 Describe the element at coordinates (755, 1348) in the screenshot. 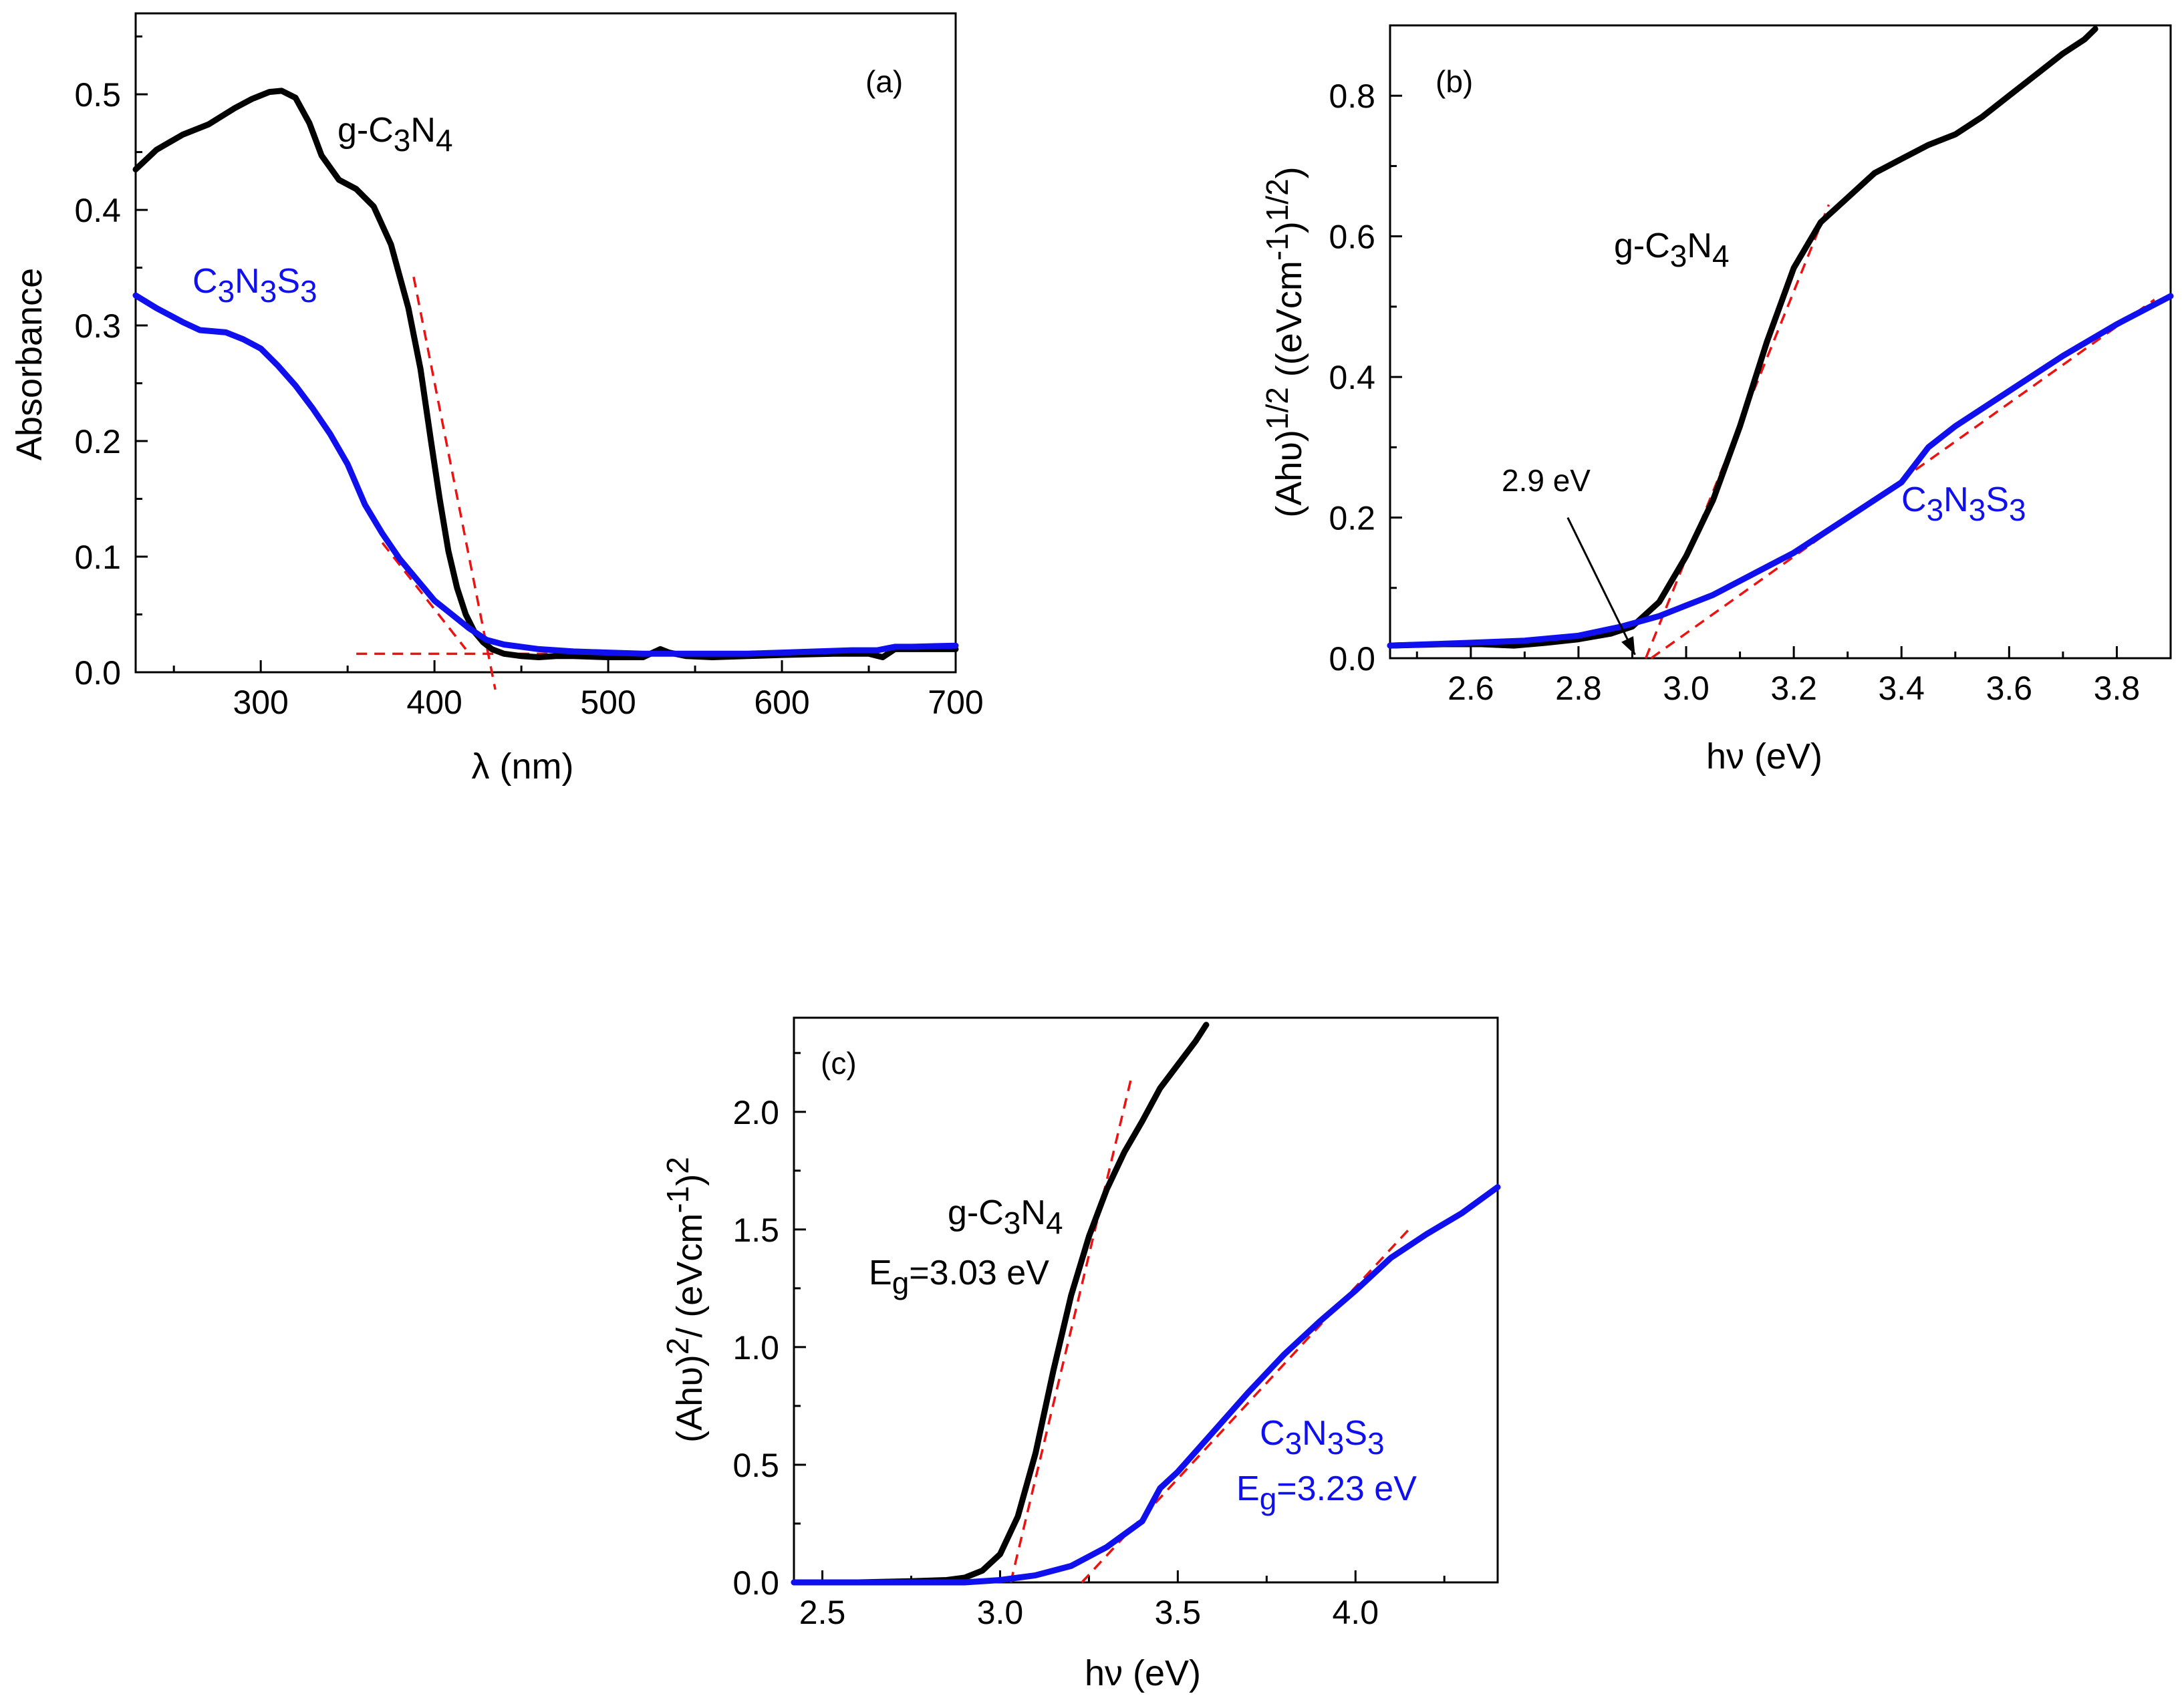

I see `y-tick-label-c: 1.0` at that location.